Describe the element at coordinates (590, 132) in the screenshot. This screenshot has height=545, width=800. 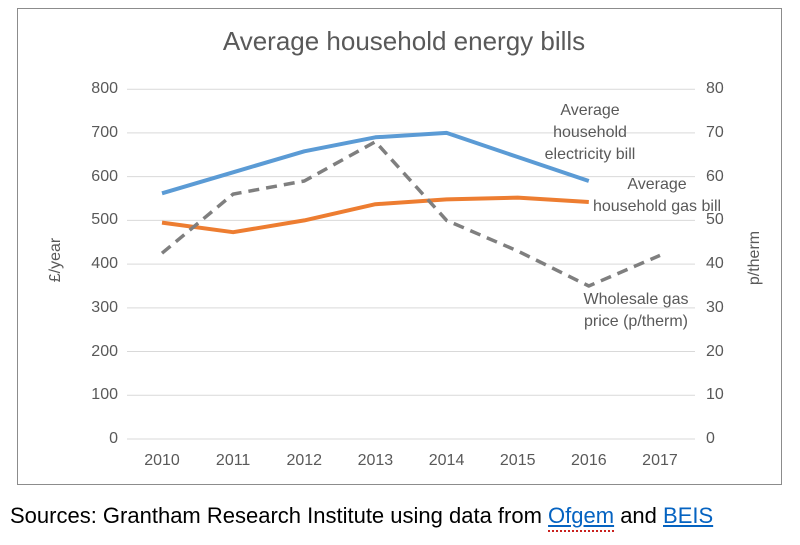
I see `annotation-electricity-series: Average household electricity bill` at that location.